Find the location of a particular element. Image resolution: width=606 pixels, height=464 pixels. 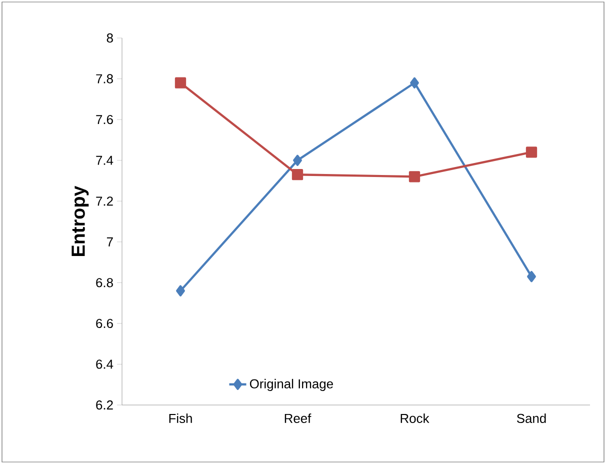

x-tick-label: Sand is located at coordinates (531, 418).